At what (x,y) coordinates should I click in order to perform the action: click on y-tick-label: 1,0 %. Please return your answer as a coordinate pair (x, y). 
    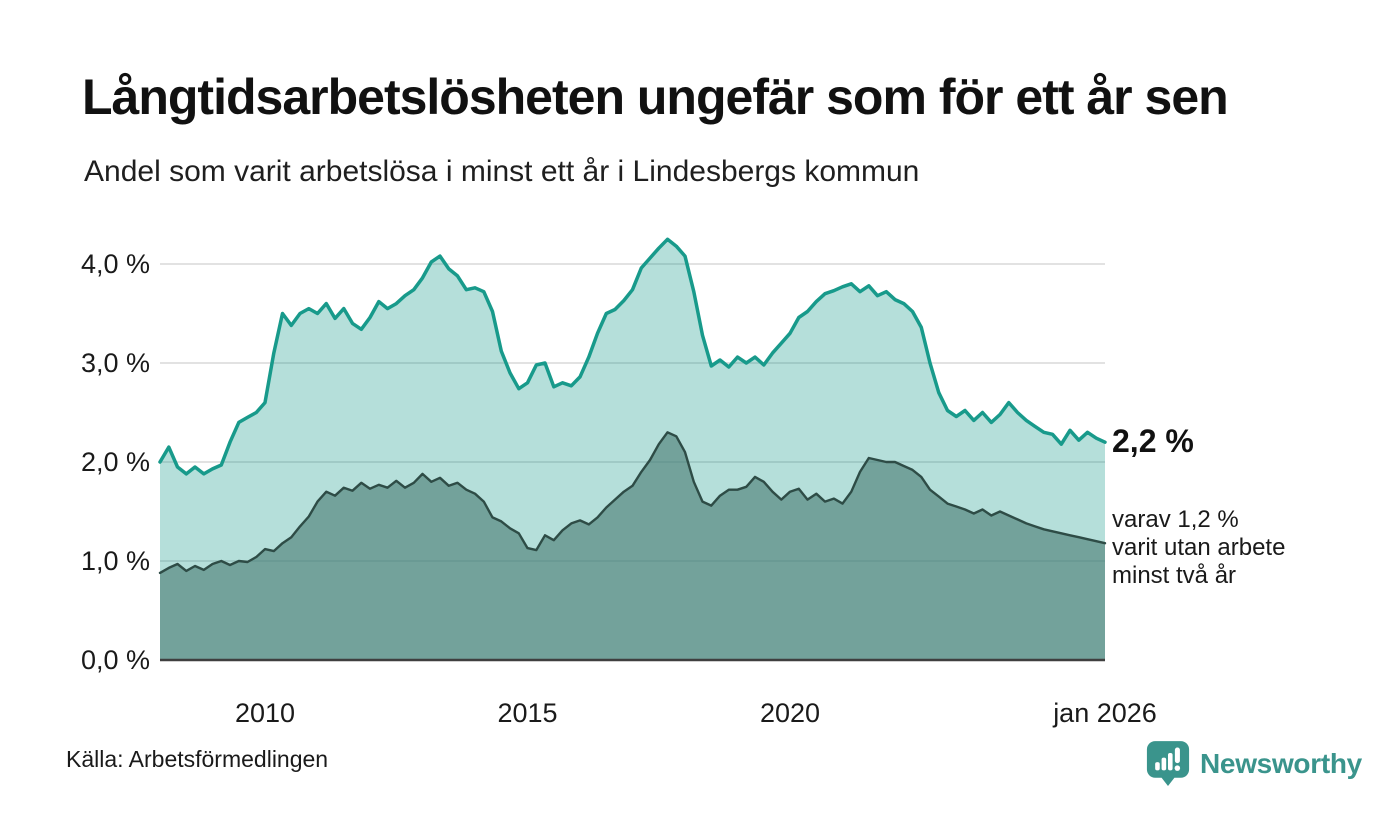
    Looking at the image, I should click on (115, 561).